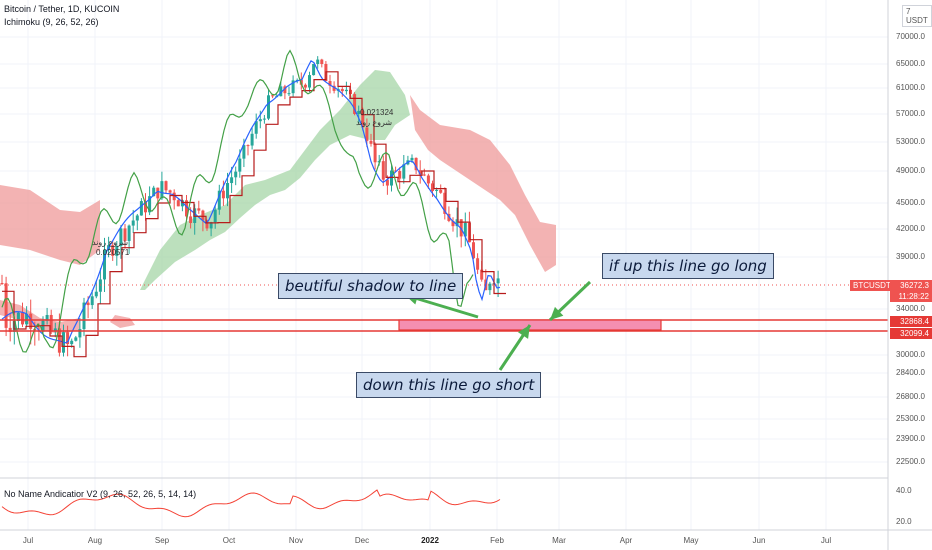  Describe the element at coordinates (759, 540) in the screenshot. I see `x-tick-label: Jun` at that location.